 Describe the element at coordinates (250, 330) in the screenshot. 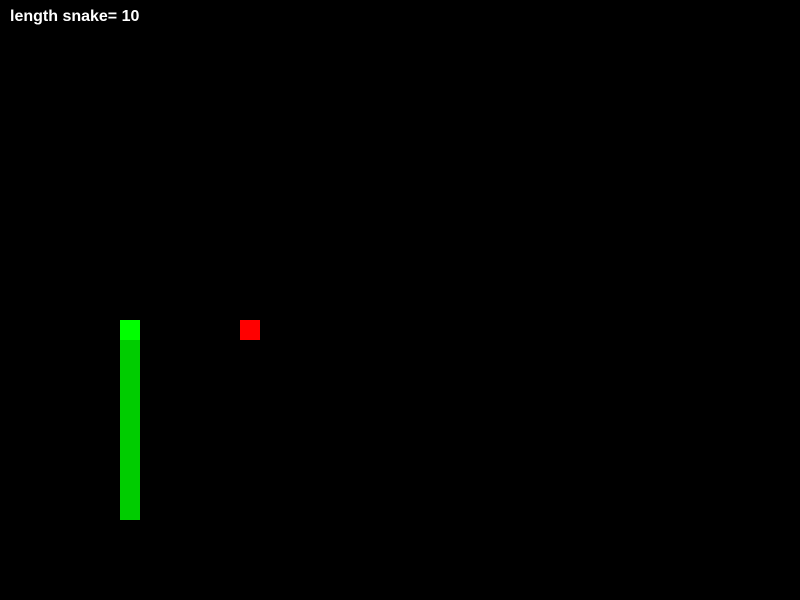

I see `food-item` at that location.